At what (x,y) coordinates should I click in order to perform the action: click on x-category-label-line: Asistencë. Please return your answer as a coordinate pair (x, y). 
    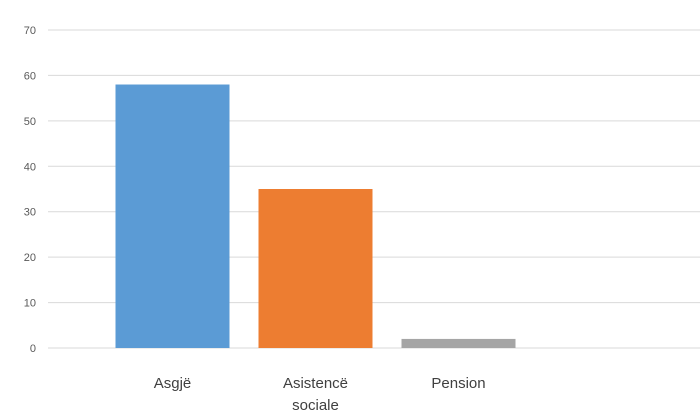
    Looking at the image, I should click on (315, 383).